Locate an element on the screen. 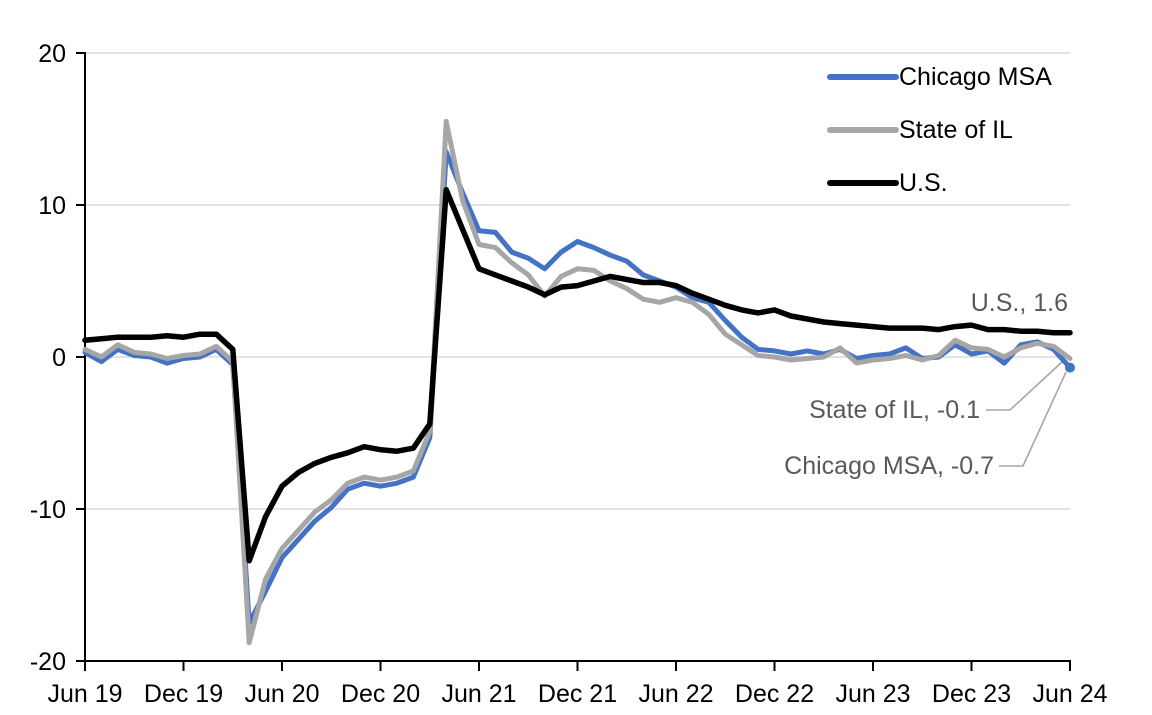  x-axis-tick-label: Jun 21 is located at coordinates (478, 694).